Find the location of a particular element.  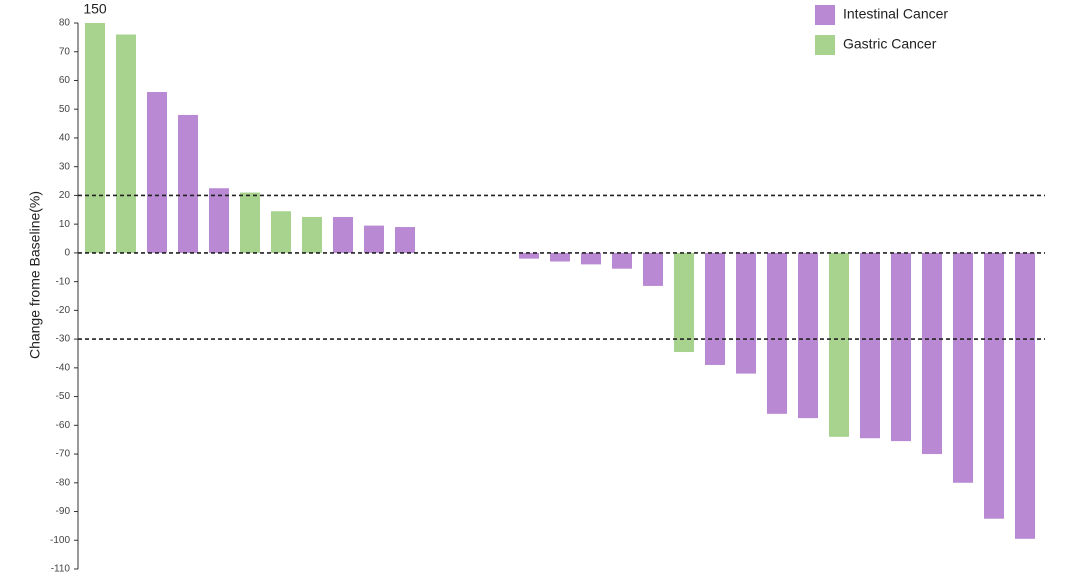

y-tick-label: 20 is located at coordinates (65, 195).